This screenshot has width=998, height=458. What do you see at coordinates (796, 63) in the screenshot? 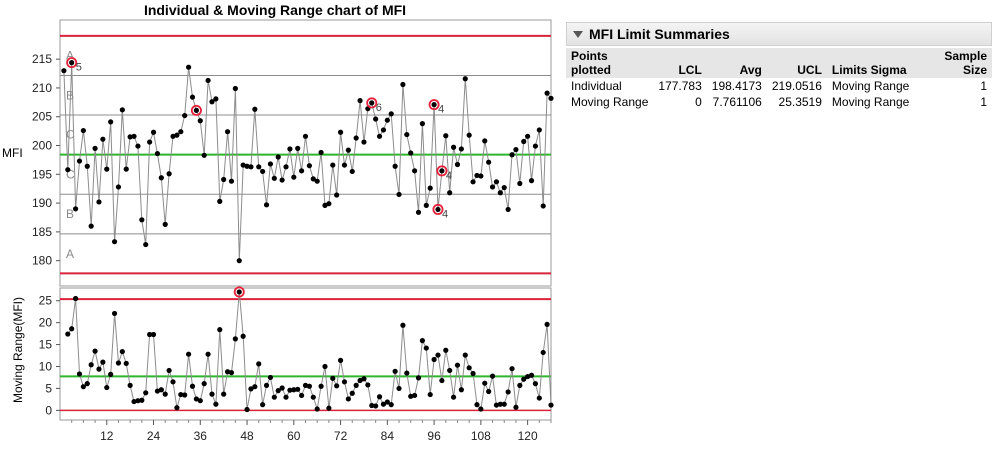
I see `col-ucl: UCL` at bounding box center [796, 63].